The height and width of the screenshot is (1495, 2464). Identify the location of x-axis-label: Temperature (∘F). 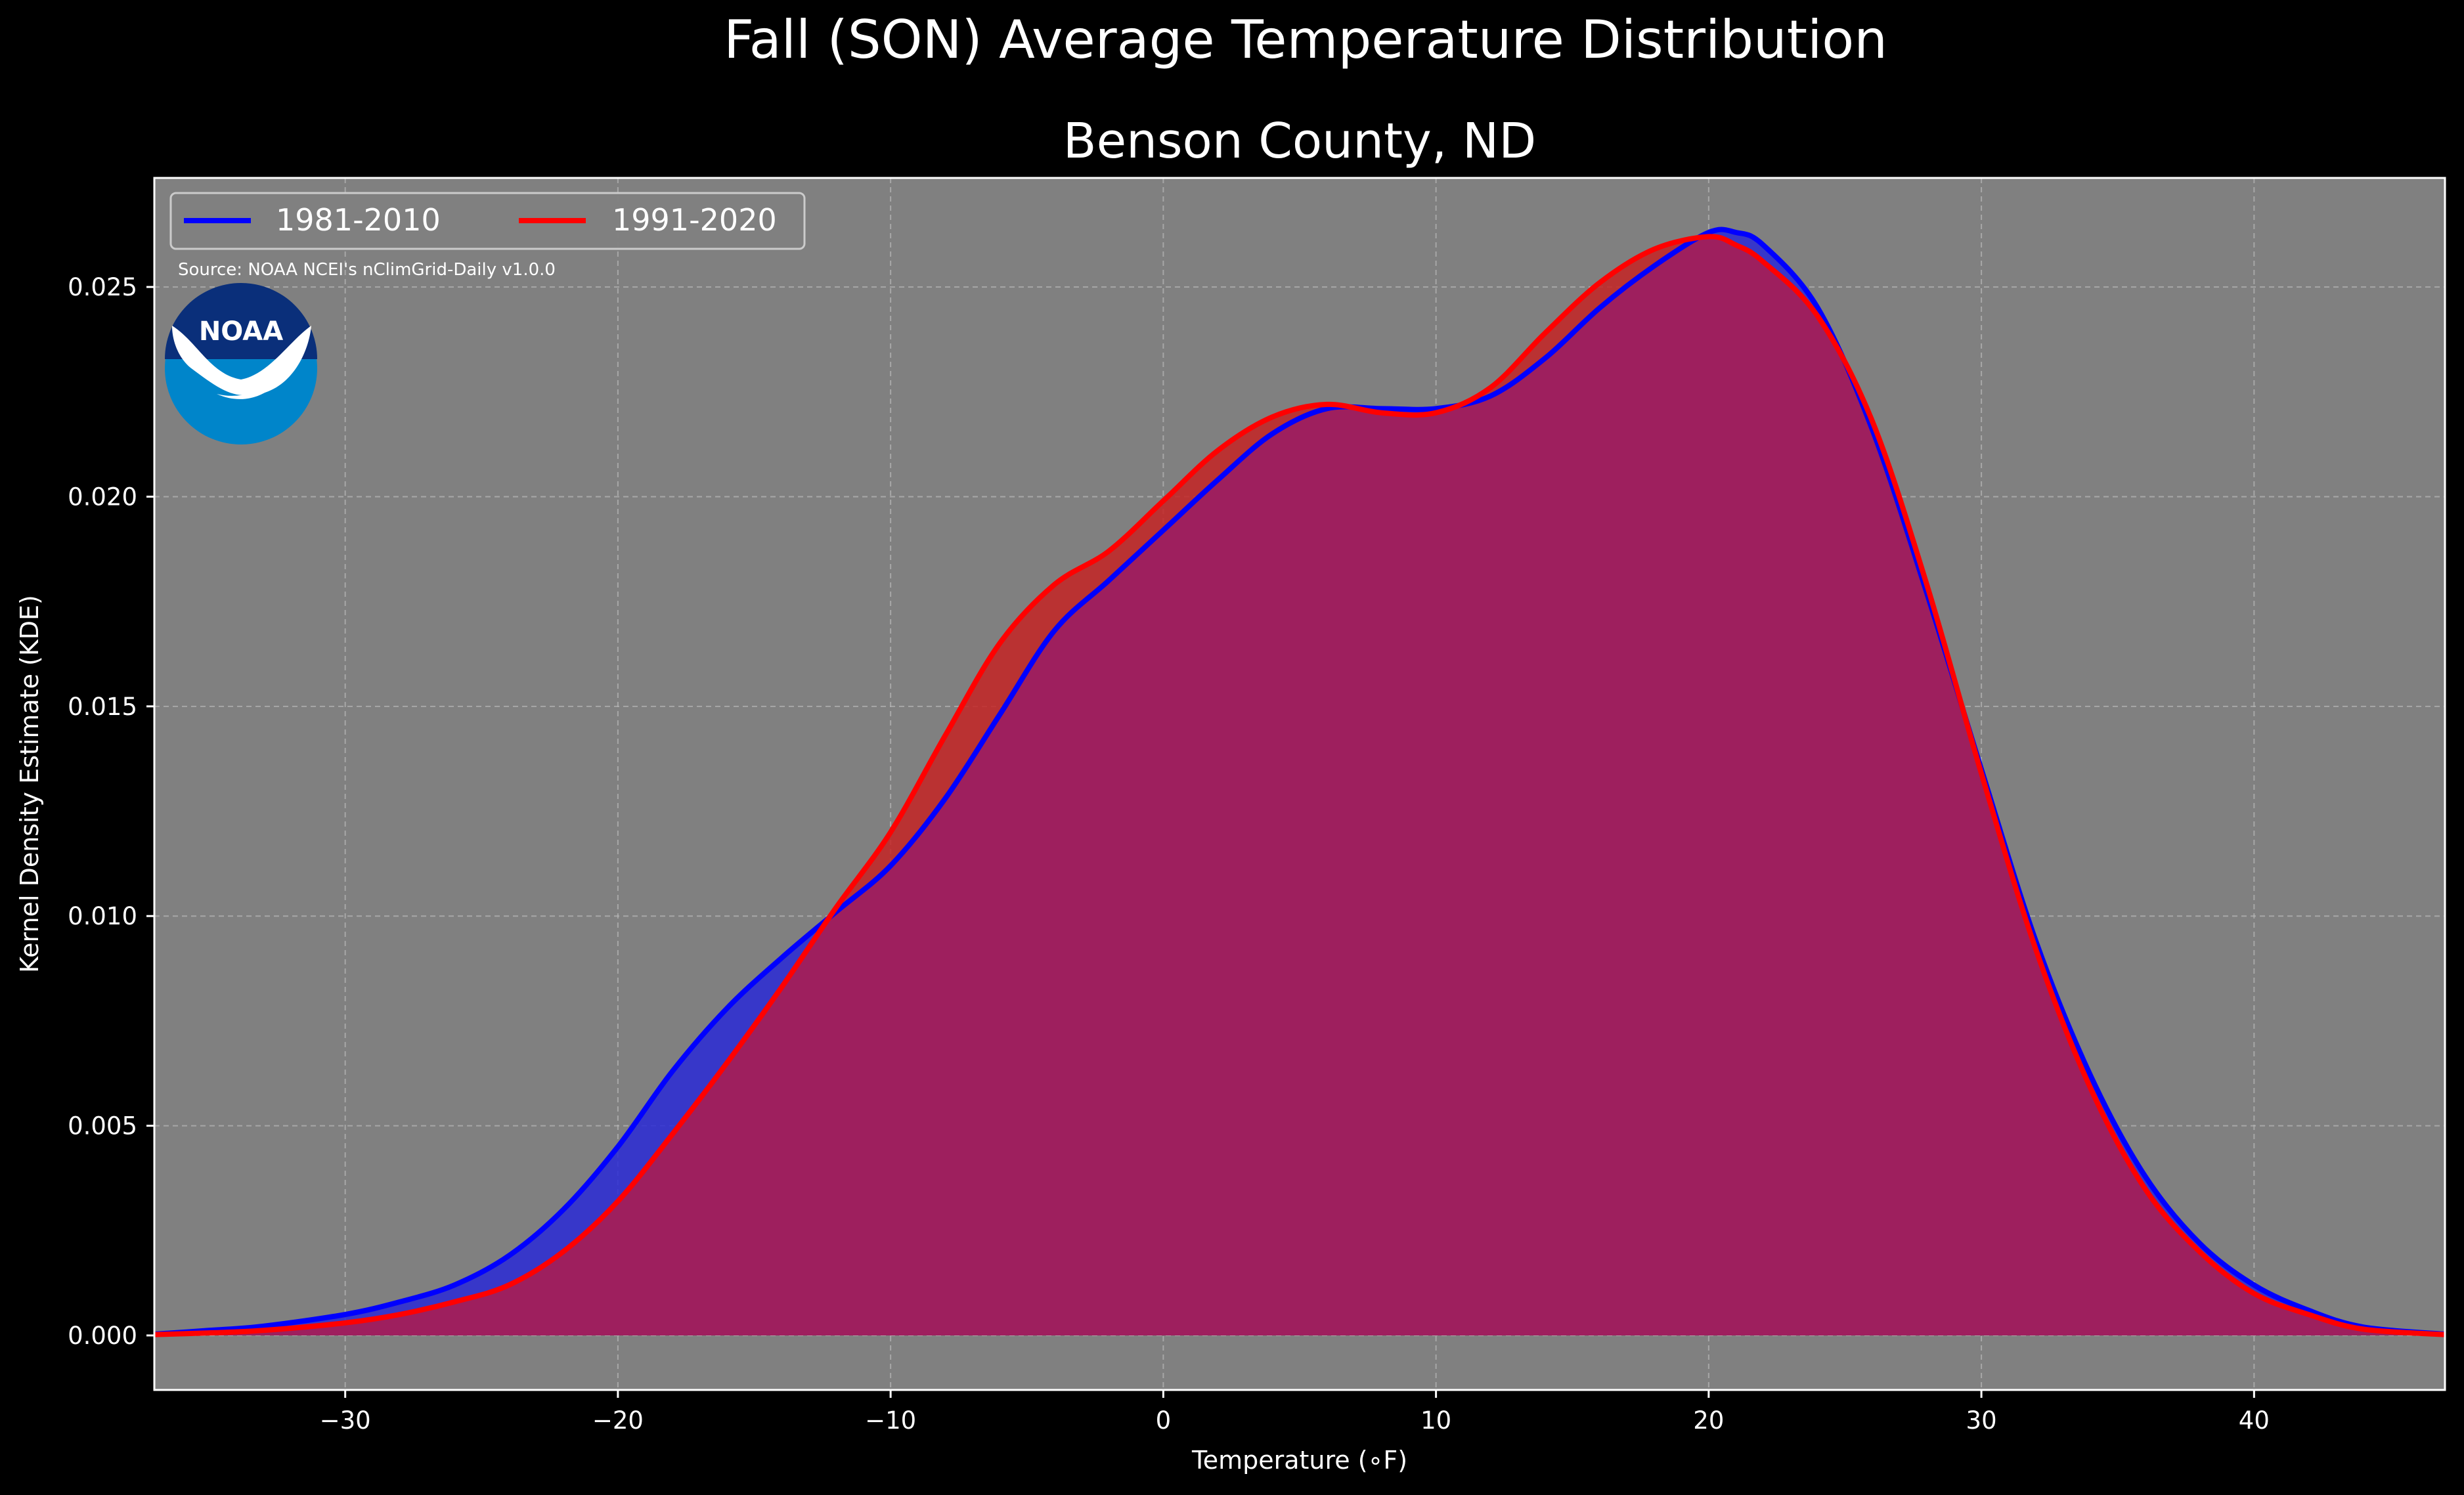
(1299, 1460).